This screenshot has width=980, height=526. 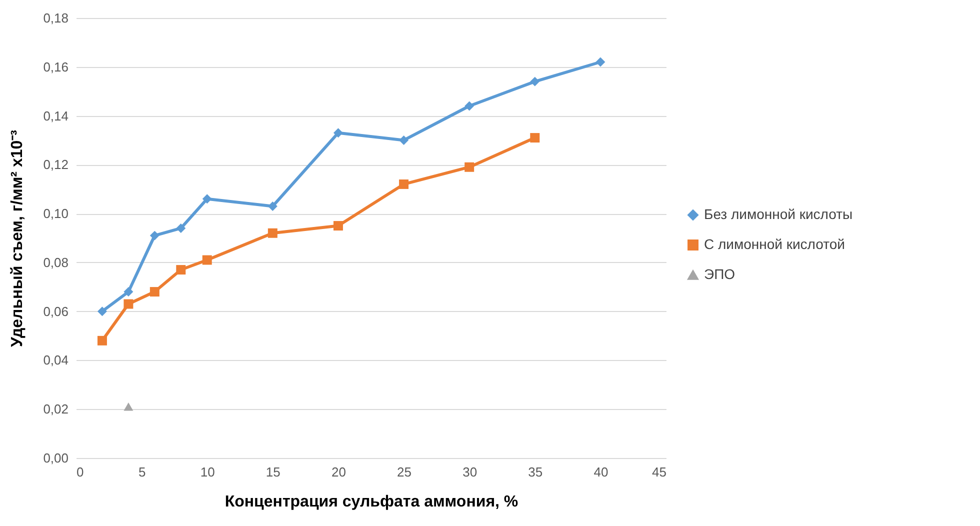 I want to click on x-tick-label: 30, so click(x=470, y=472).